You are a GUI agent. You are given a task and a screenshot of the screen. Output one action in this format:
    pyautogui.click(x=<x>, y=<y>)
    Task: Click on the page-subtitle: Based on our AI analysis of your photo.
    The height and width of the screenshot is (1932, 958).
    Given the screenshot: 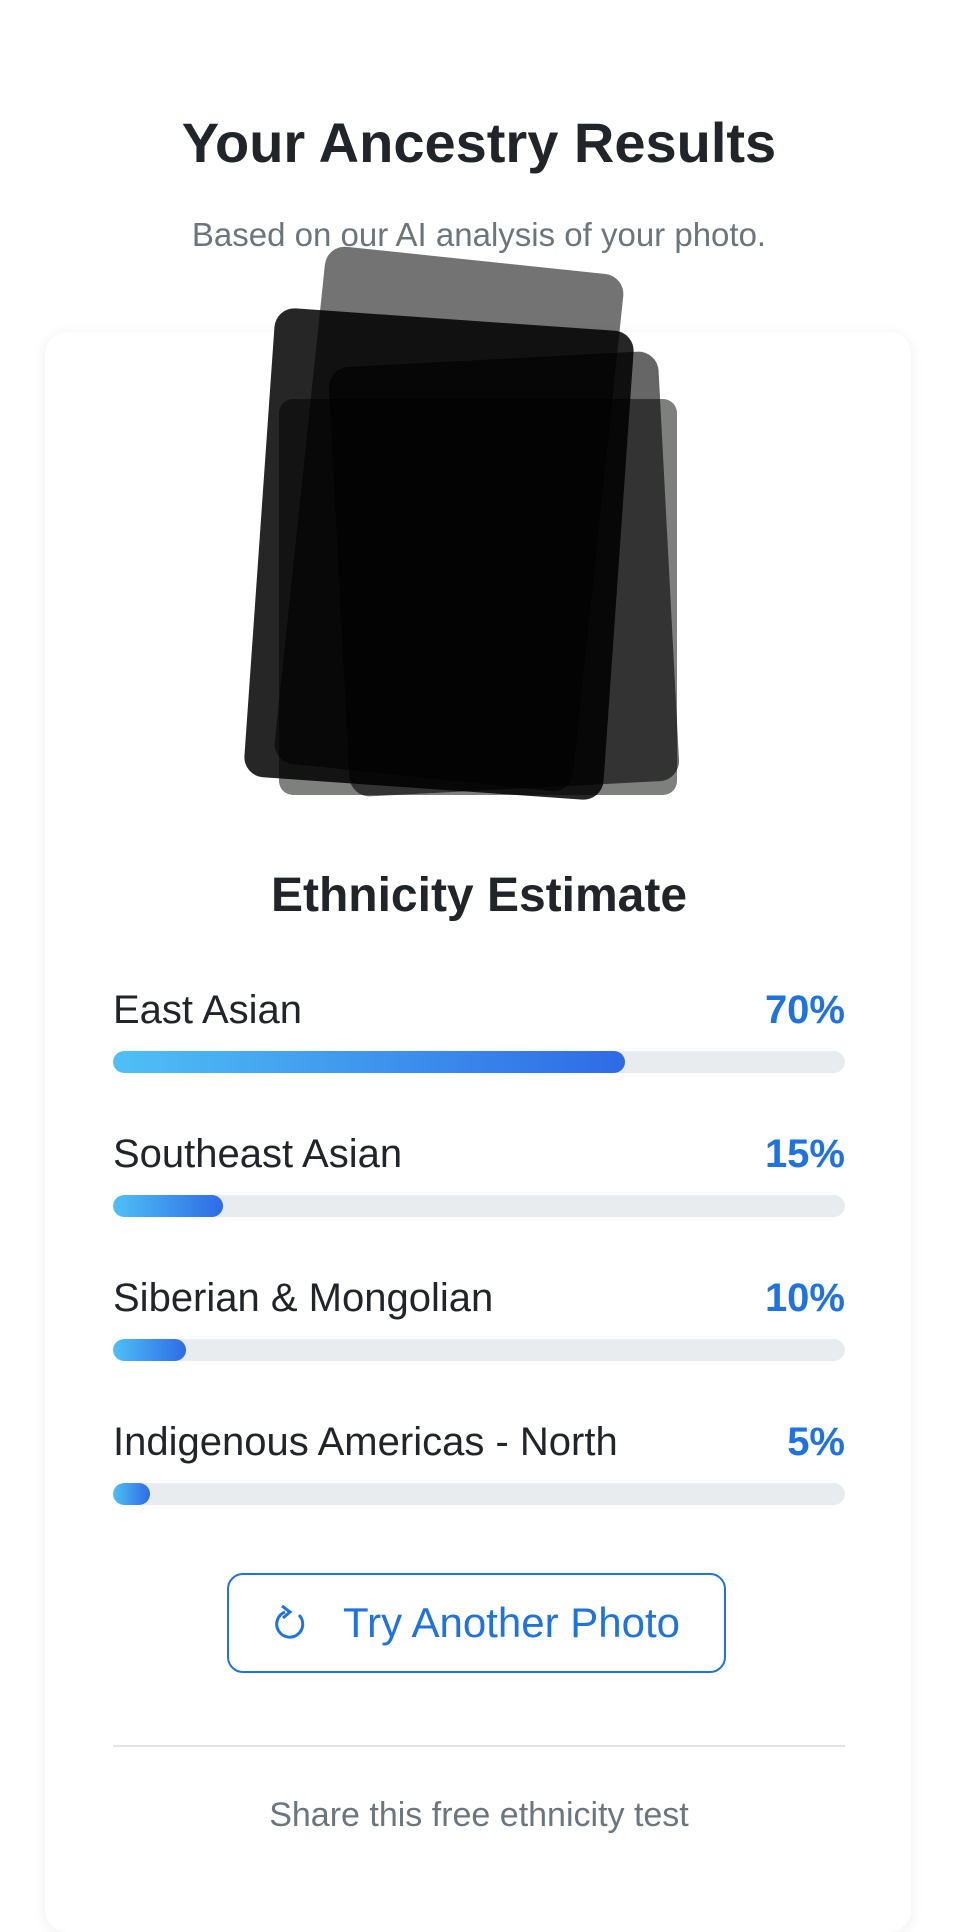 What is the action you would take?
    pyautogui.click(x=479, y=234)
    